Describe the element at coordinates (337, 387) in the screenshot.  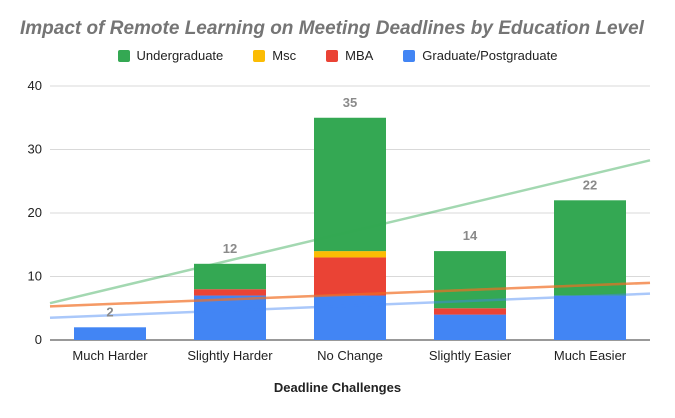
I see `x-axis-title: Deadline Challenges` at that location.